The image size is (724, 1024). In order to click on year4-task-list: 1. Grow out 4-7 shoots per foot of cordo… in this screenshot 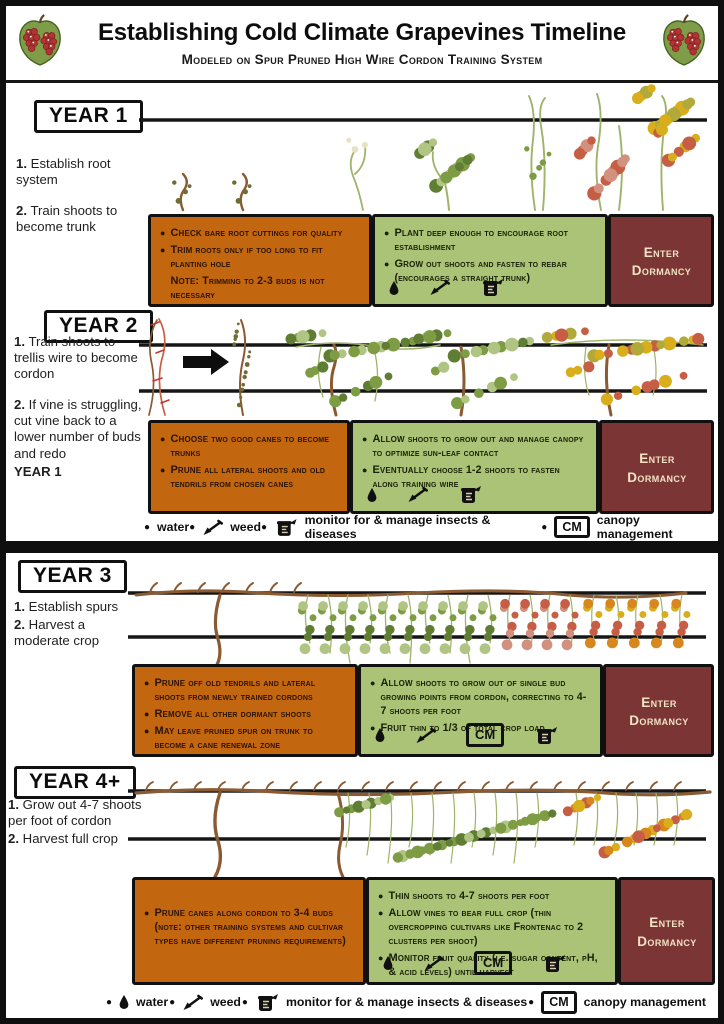, I will do `click(76, 829)`.